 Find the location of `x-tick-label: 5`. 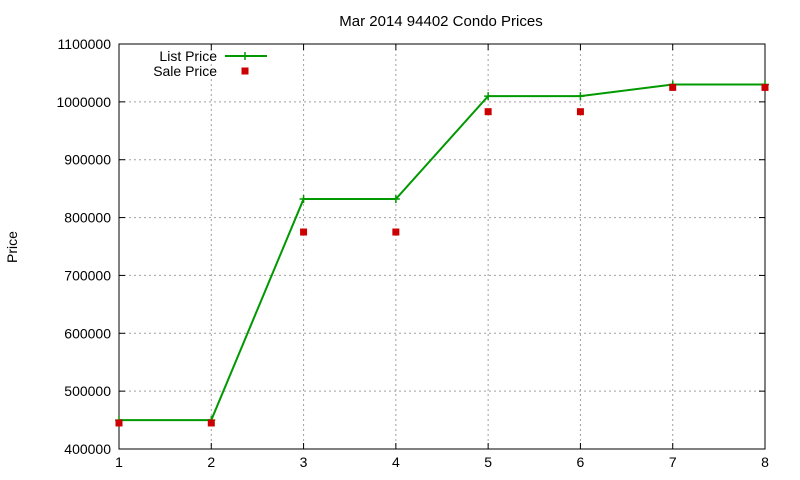

x-tick-label: 5 is located at coordinates (488, 462).